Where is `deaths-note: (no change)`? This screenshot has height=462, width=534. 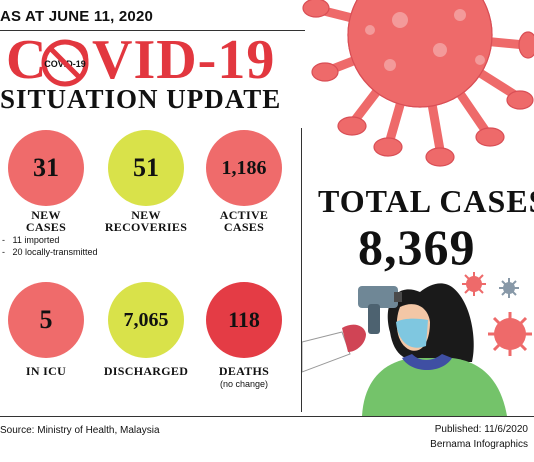 deaths-note: (no change) is located at coordinates (244, 384).